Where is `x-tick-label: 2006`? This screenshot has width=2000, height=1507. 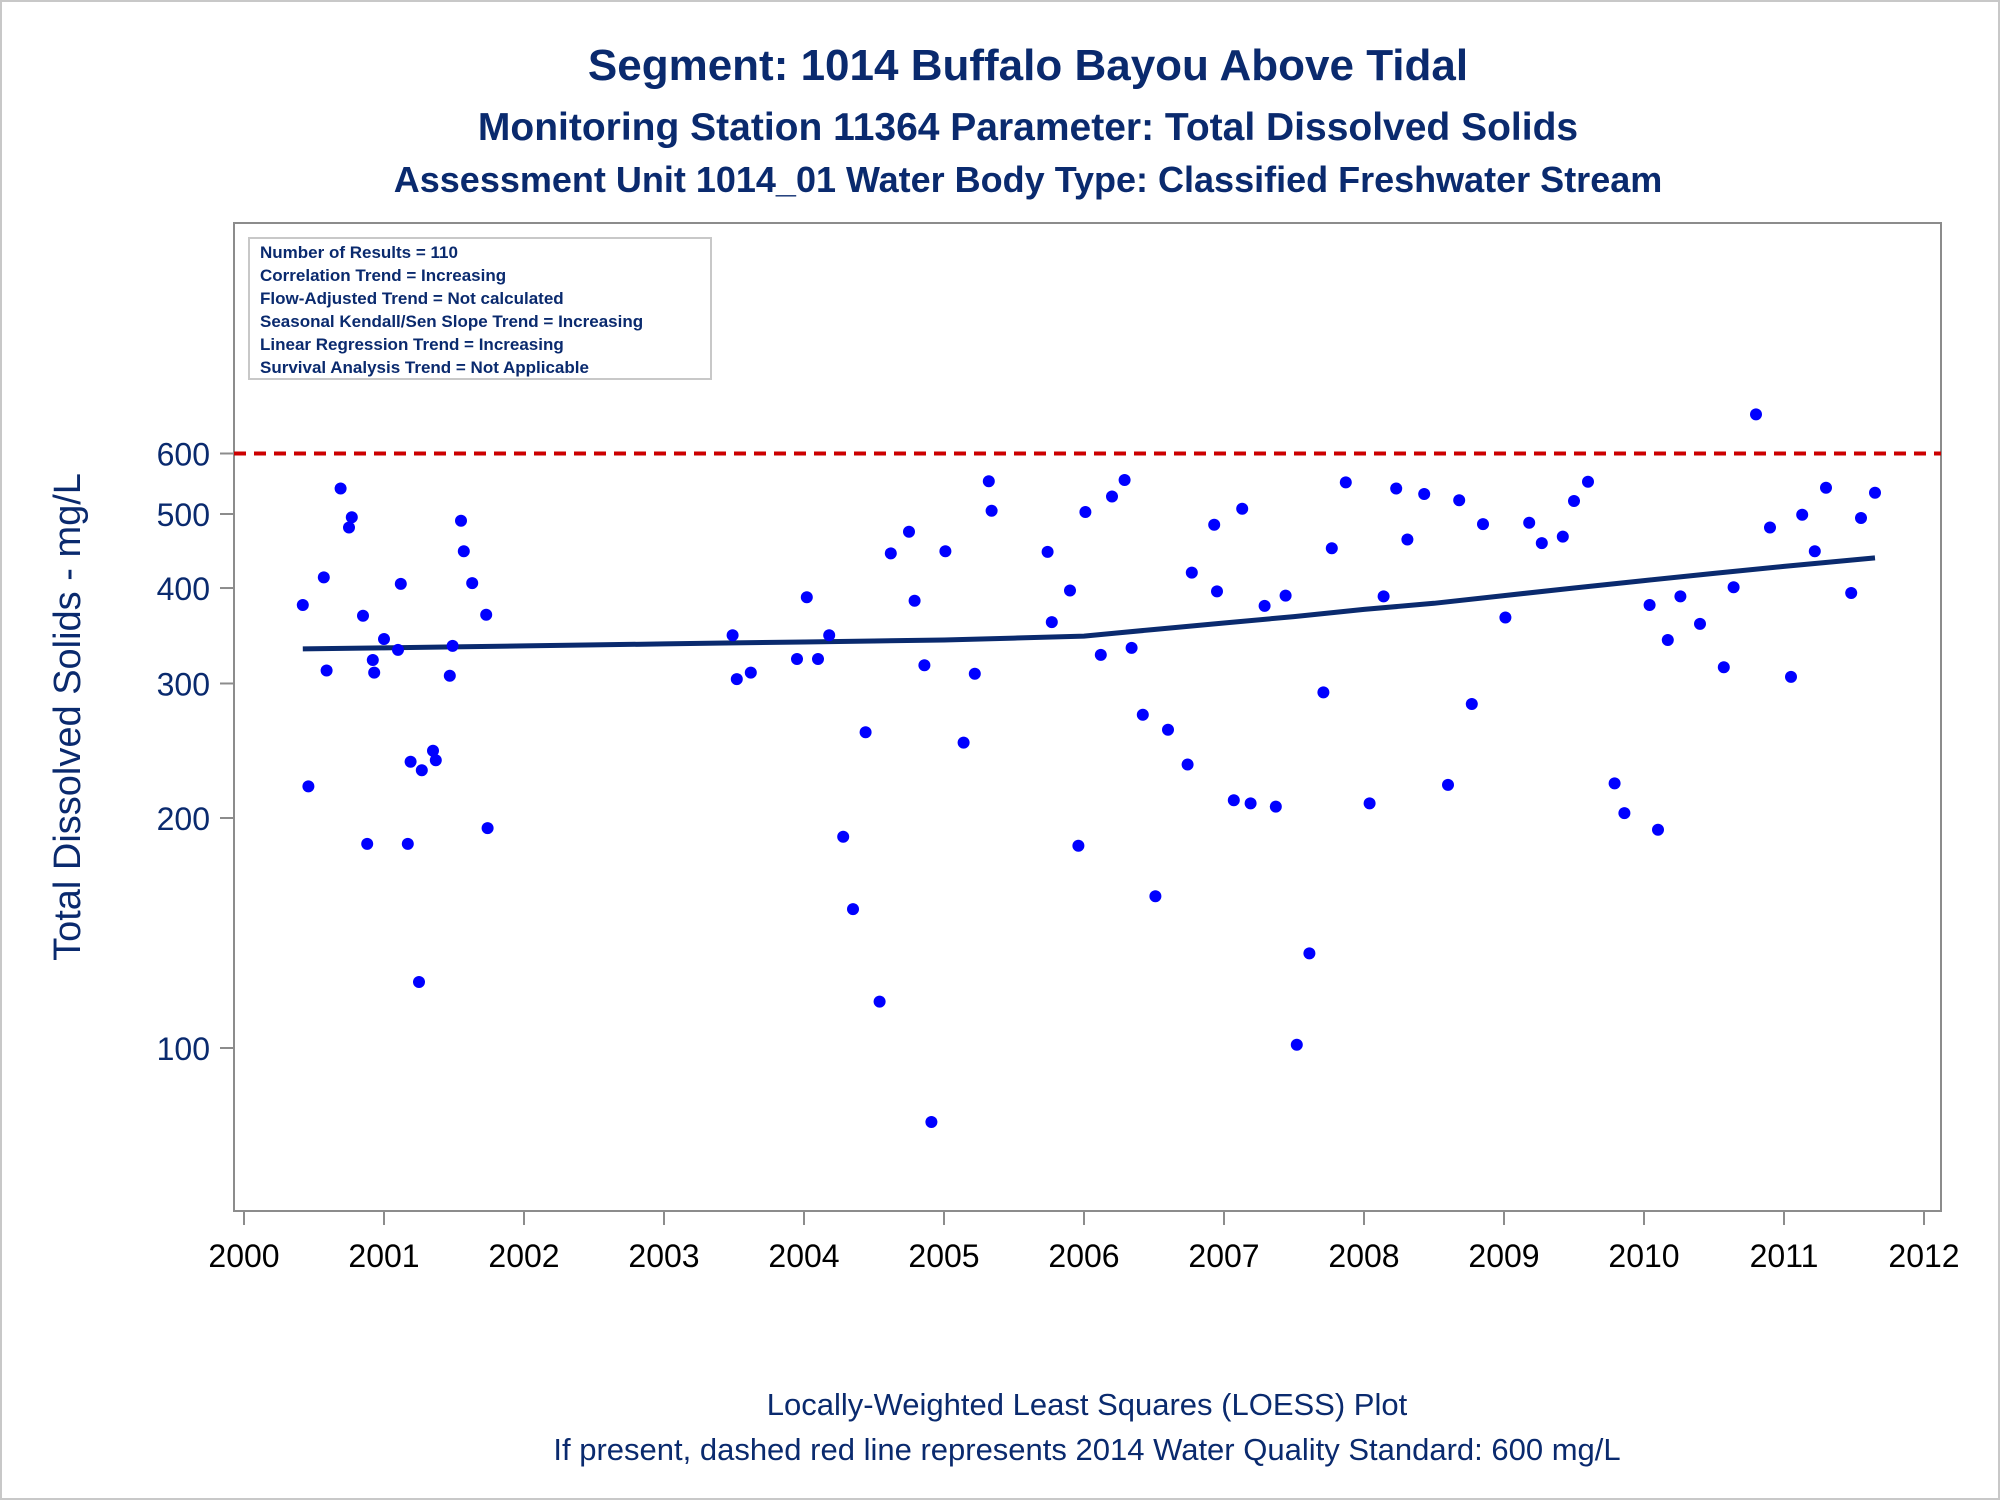
x-tick-label: 2006 is located at coordinates (1083, 1256).